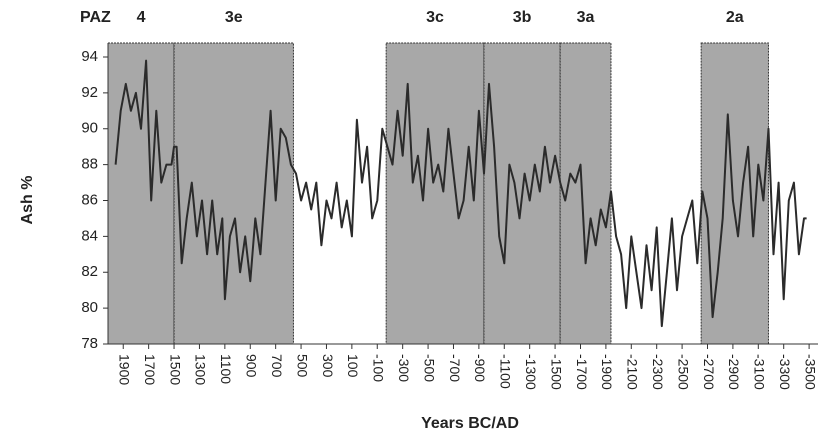 The image size is (840, 441). Describe the element at coordinates (125, 369) in the screenshot. I see `x-tick-label: 1900` at that location.